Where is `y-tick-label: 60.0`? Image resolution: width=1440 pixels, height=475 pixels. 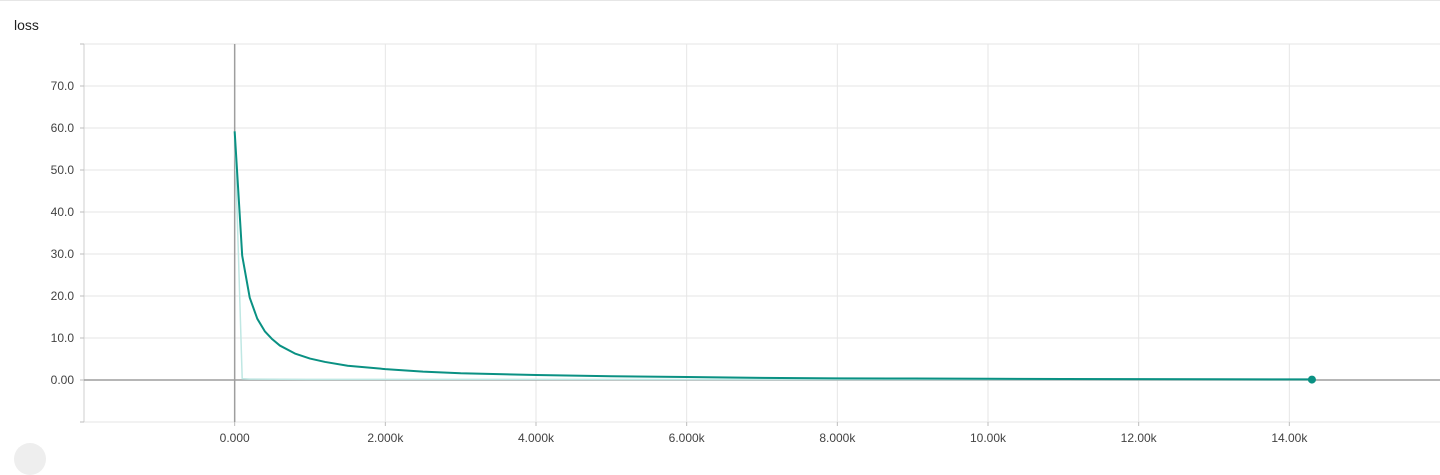 y-tick-label: 60.0 is located at coordinates (63, 128).